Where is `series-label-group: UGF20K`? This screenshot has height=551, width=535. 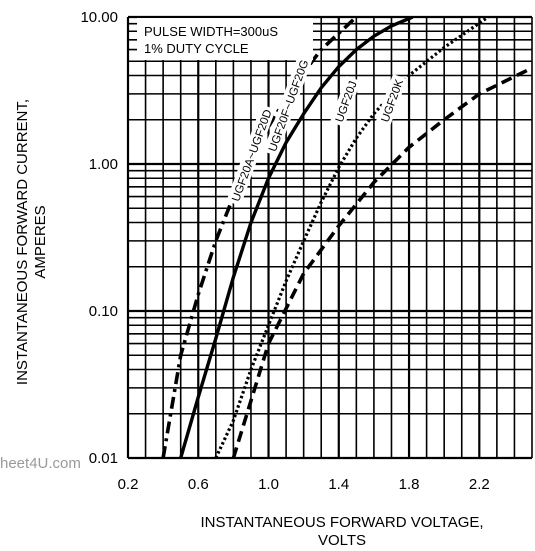
series-label-group: UGF20K is located at coordinates (391, 100).